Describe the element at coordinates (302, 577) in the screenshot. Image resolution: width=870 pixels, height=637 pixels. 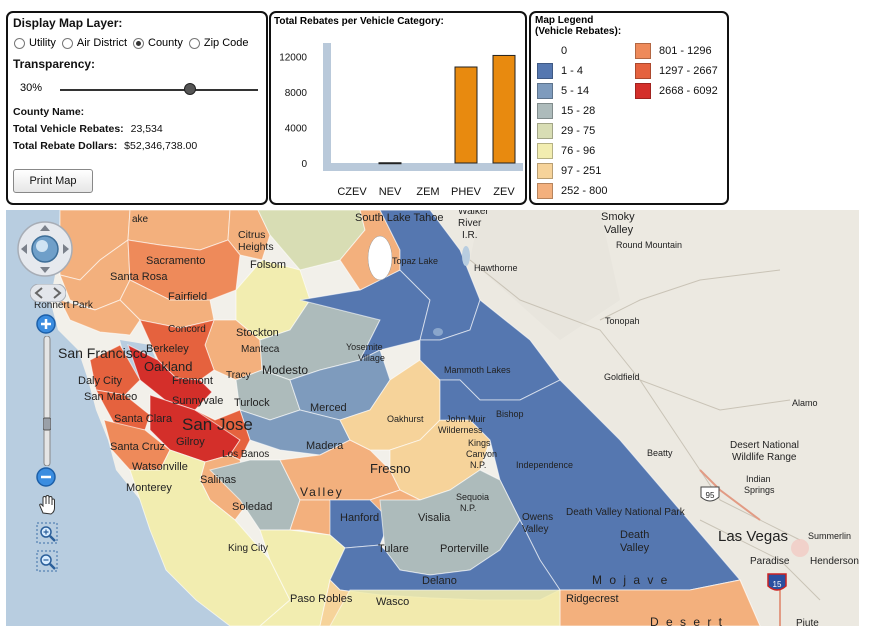
I see `county-san-luis-obispo` at that location.